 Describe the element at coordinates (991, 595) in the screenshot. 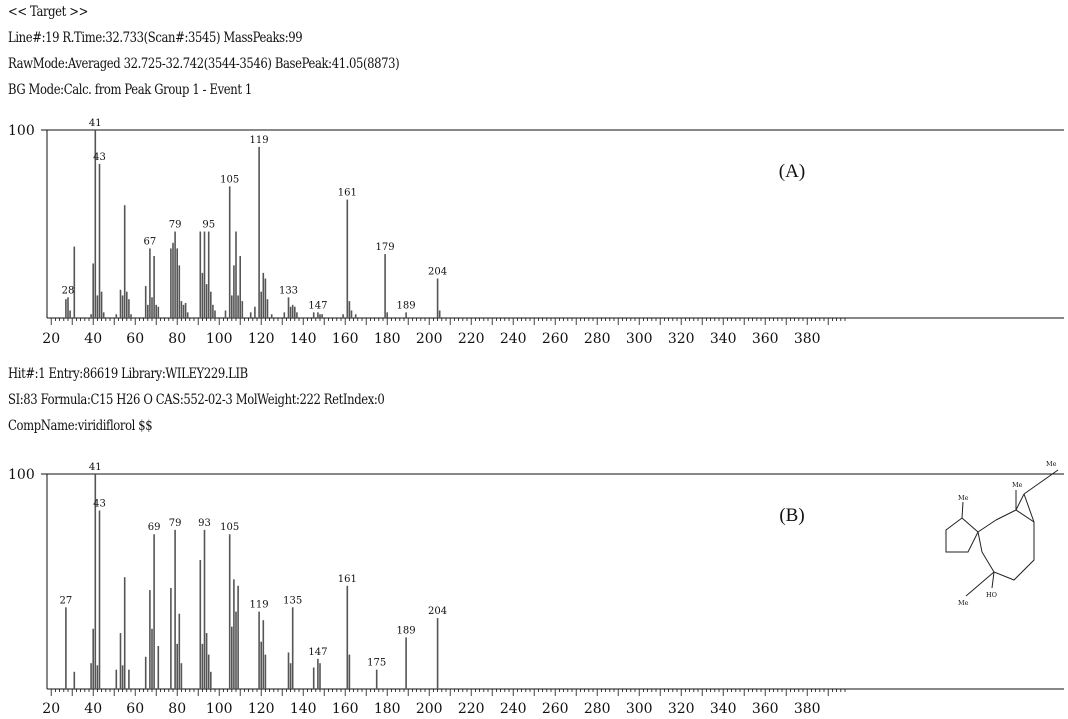

I see `hydroxyl-label: HO` at that location.